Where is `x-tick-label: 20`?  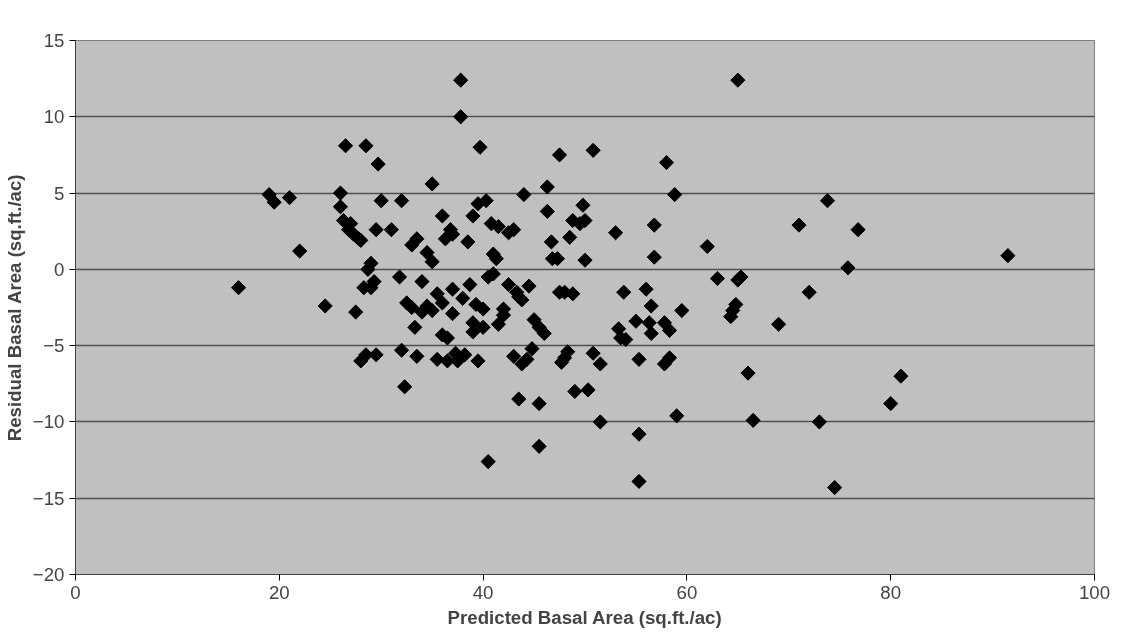 x-tick-label: 20 is located at coordinates (279, 592).